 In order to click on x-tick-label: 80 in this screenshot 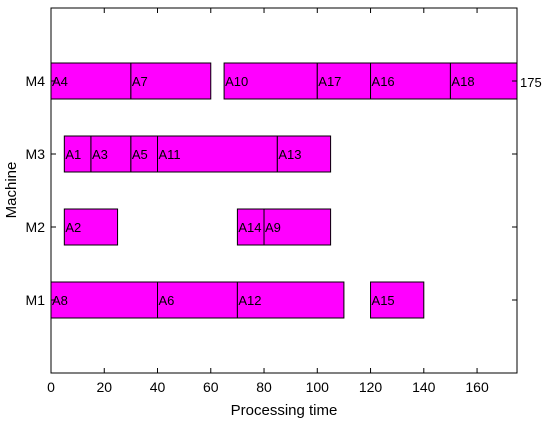, I will do `click(264, 387)`.